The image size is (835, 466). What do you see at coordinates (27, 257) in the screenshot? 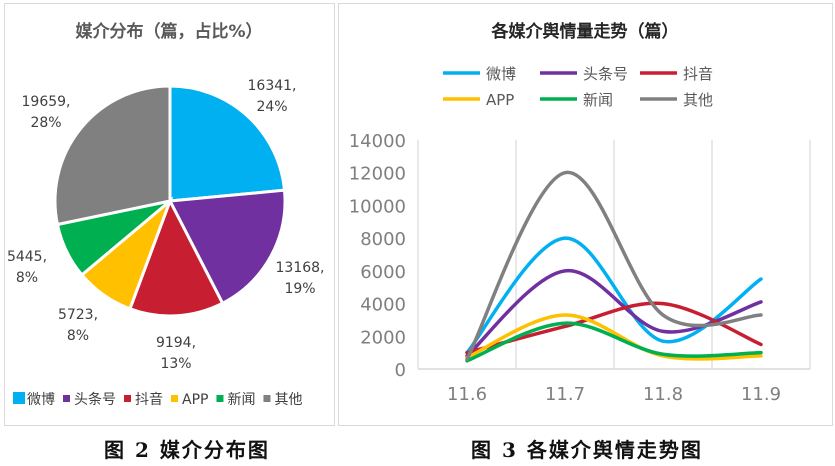
I see `pie-data-label-value: 5445,` at bounding box center [27, 257].